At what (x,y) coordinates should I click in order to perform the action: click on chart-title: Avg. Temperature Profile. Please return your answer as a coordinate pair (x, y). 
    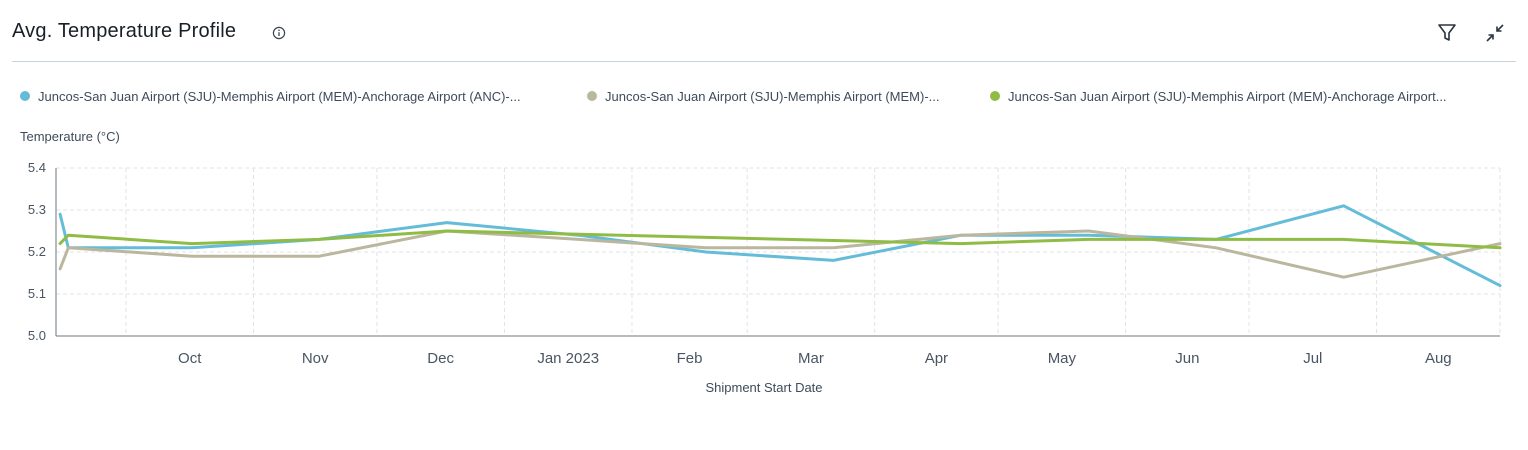
    Looking at the image, I should click on (124, 31).